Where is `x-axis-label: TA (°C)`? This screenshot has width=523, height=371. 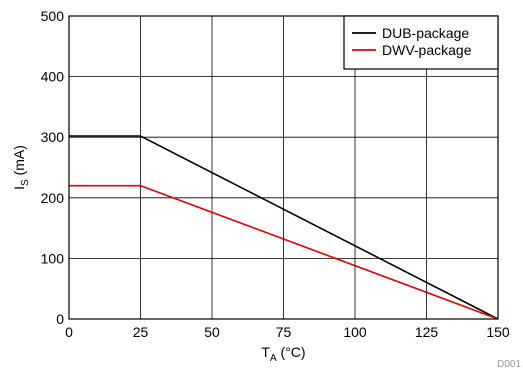
x-axis-label: TA (°C) is located at coordinates (283, 354).